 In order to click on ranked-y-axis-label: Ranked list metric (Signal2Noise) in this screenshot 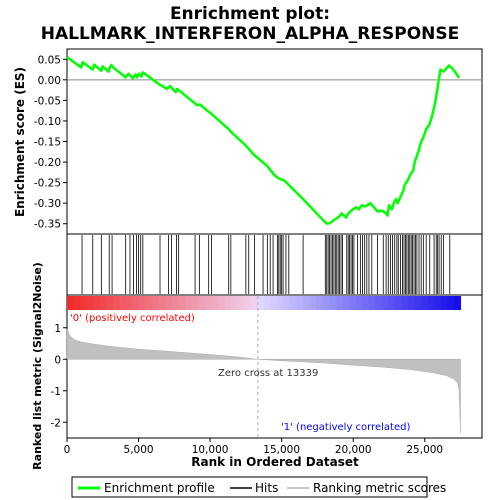, I will do `click(37, 366)`.